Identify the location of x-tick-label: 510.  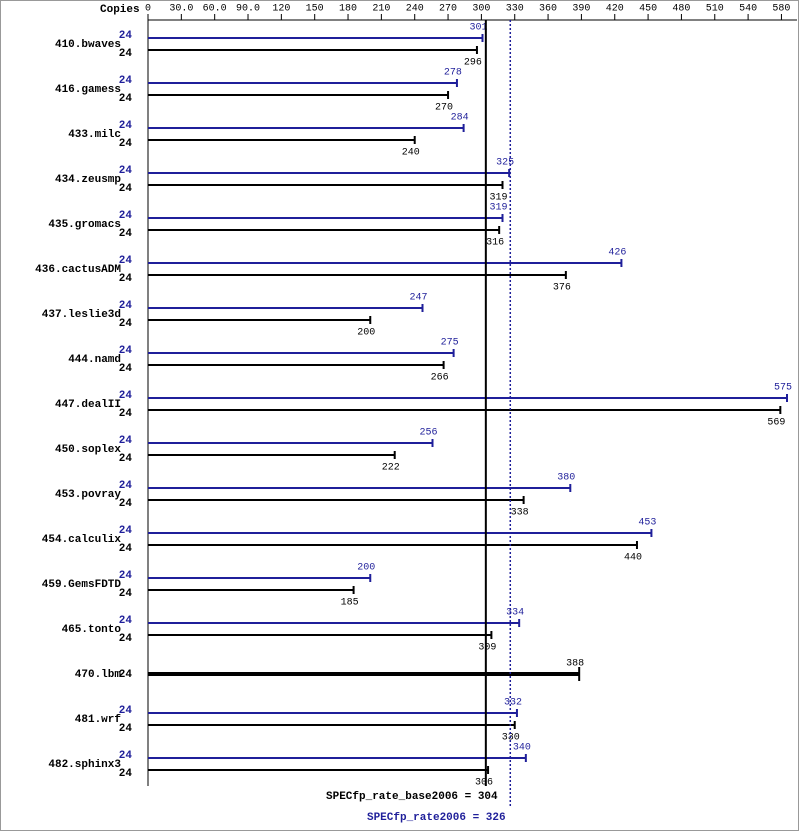
(715, 9).